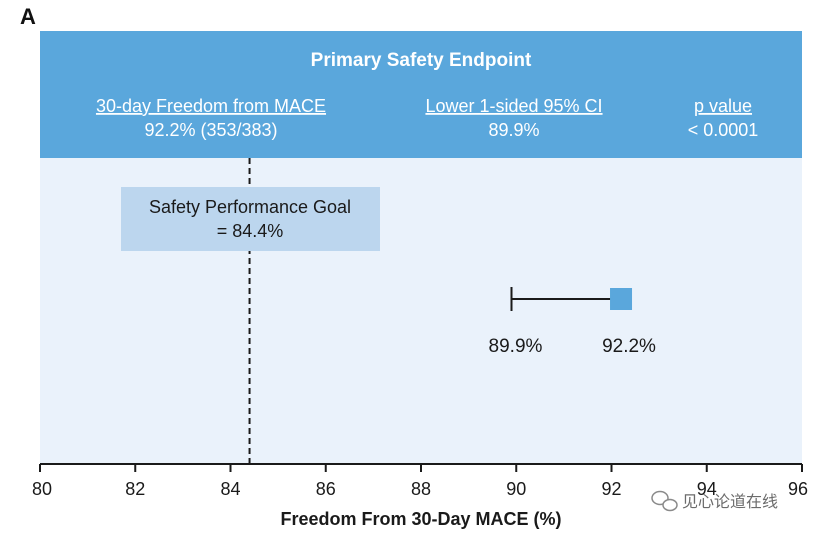 The image size is (830, 536). Describe the element at coordinates (723, 130) in the screenshot. I see `header-col-pvalue-value: < 0.0001` at that location.